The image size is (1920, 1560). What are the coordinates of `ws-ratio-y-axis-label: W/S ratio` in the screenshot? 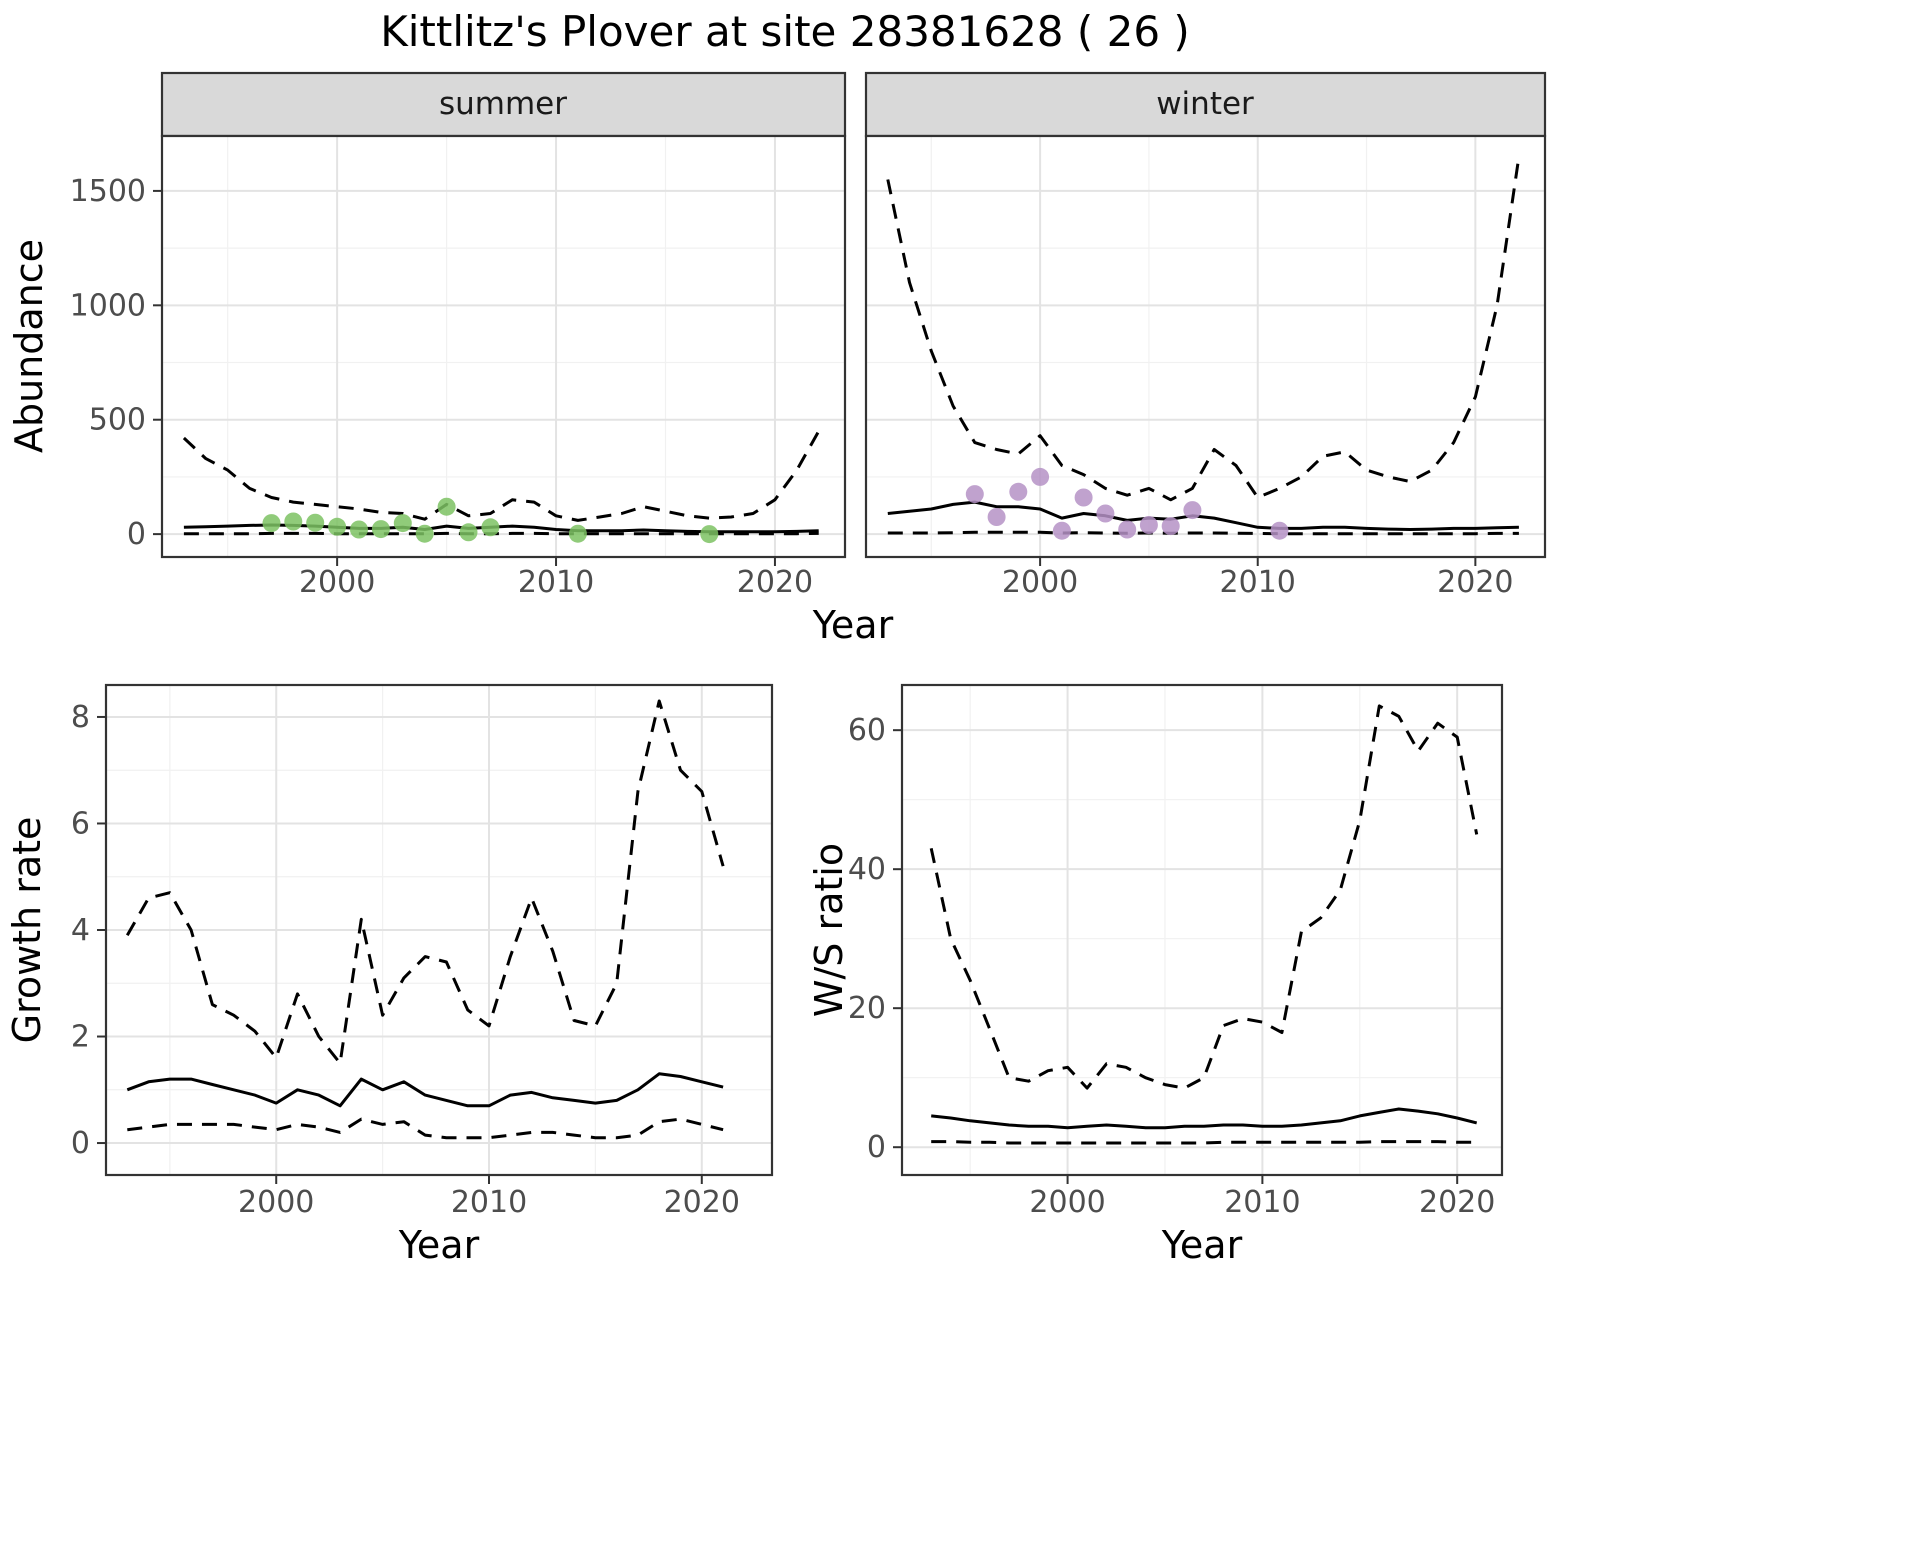 It's located at (829, 930).